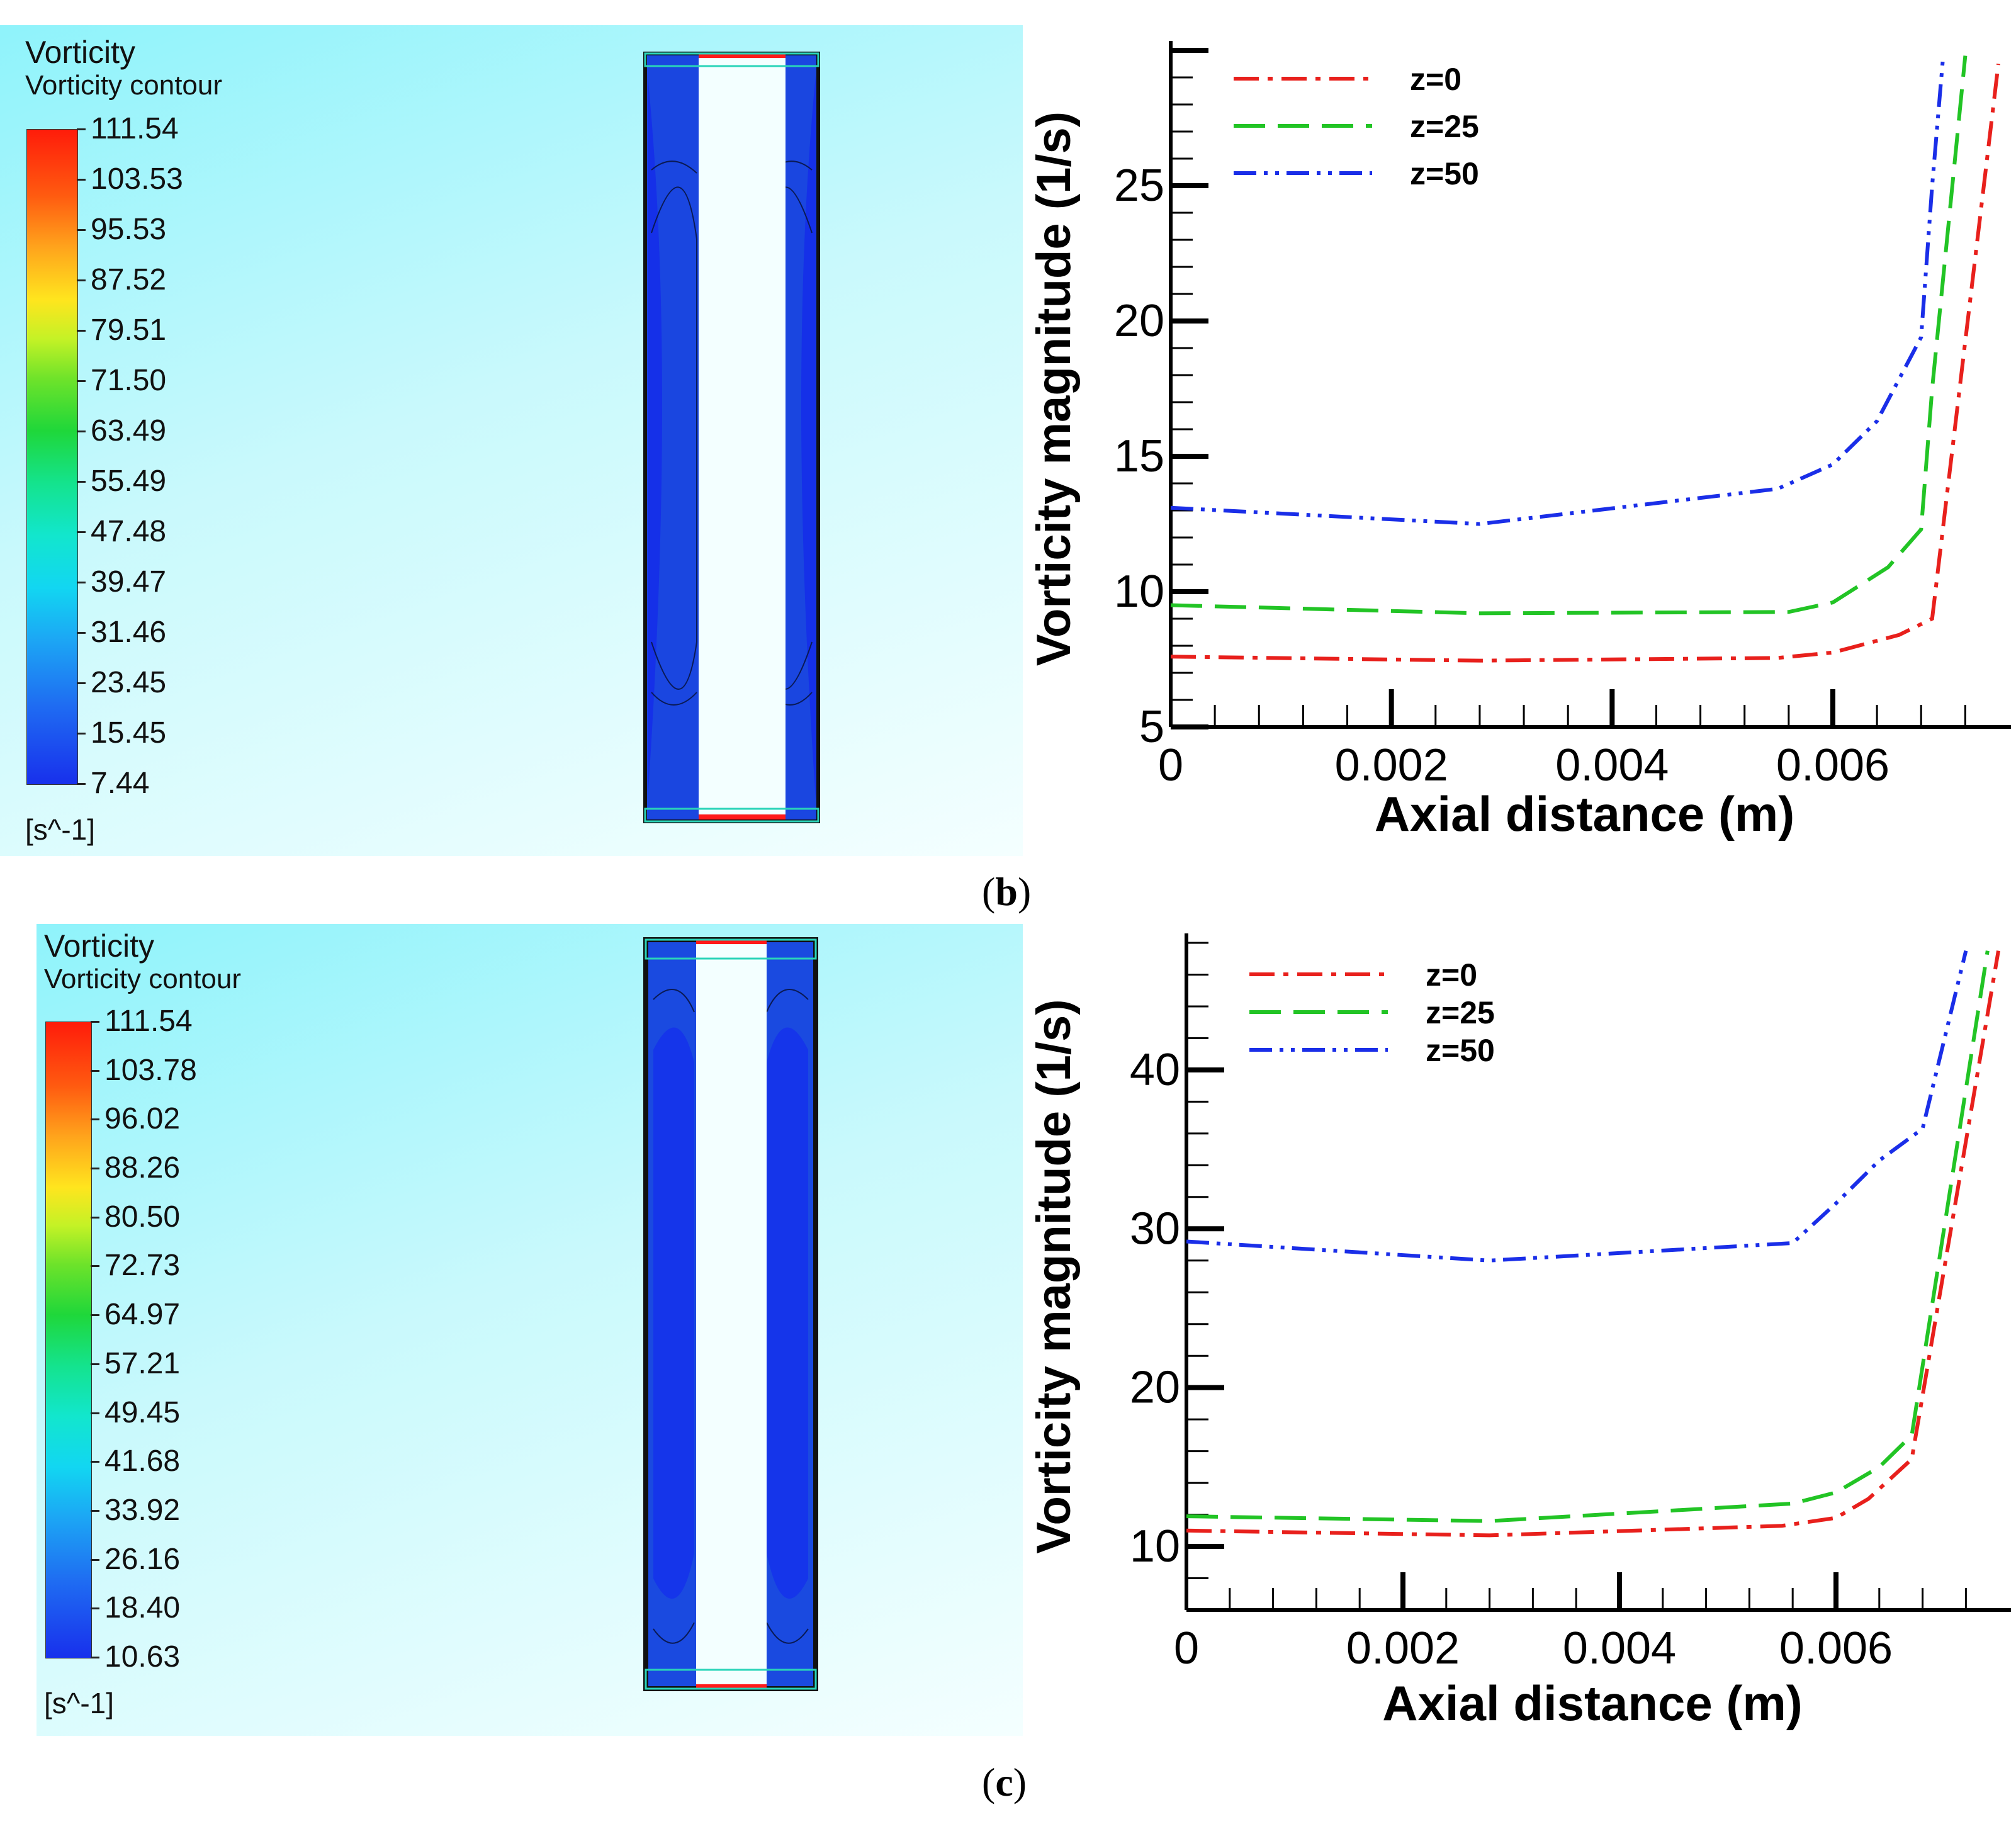  What do you see at coordinates (129, 229) in the screenshot?
I see `colorbar-tick-label: 95.53` at bounding box center [129, 229].